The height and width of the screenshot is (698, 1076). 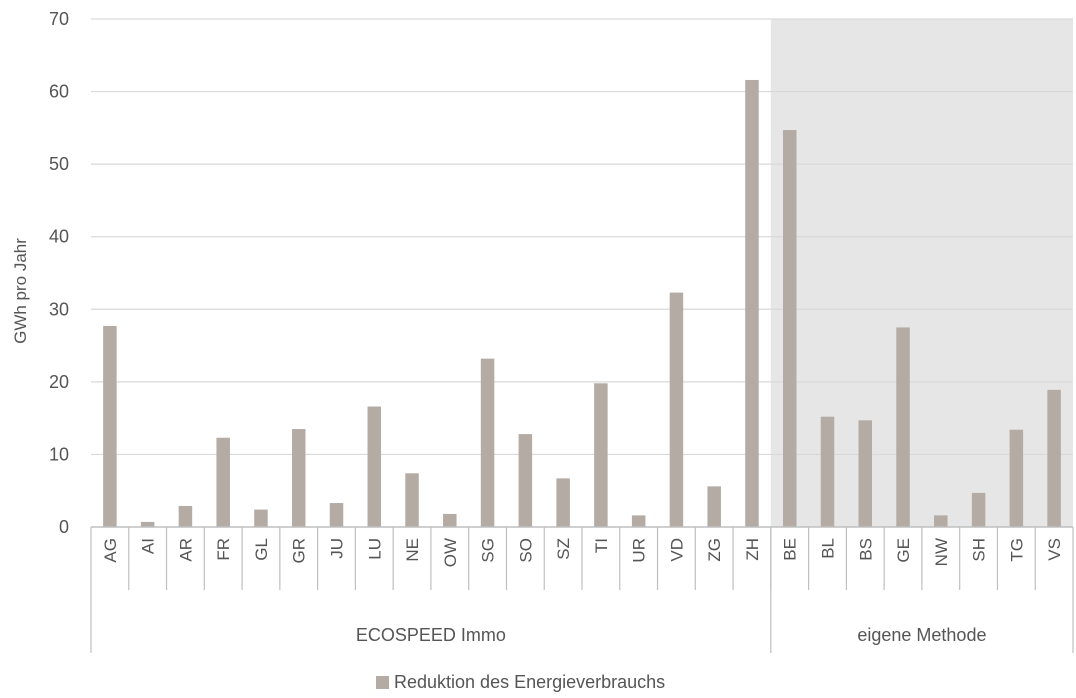 I want to click on bar-ne, so click(x=412, y=500).